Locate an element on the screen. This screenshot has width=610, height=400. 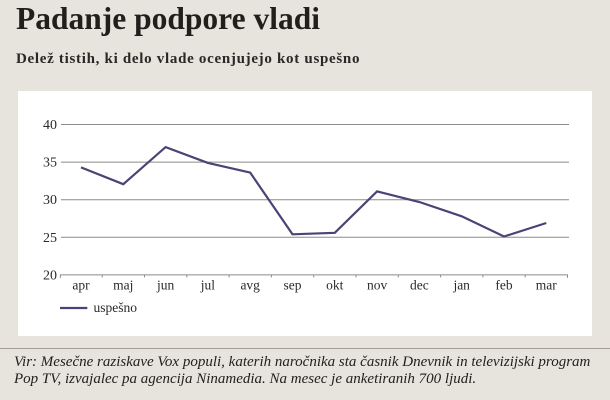
svg-text: 35 is located at coordinates (50, 163).